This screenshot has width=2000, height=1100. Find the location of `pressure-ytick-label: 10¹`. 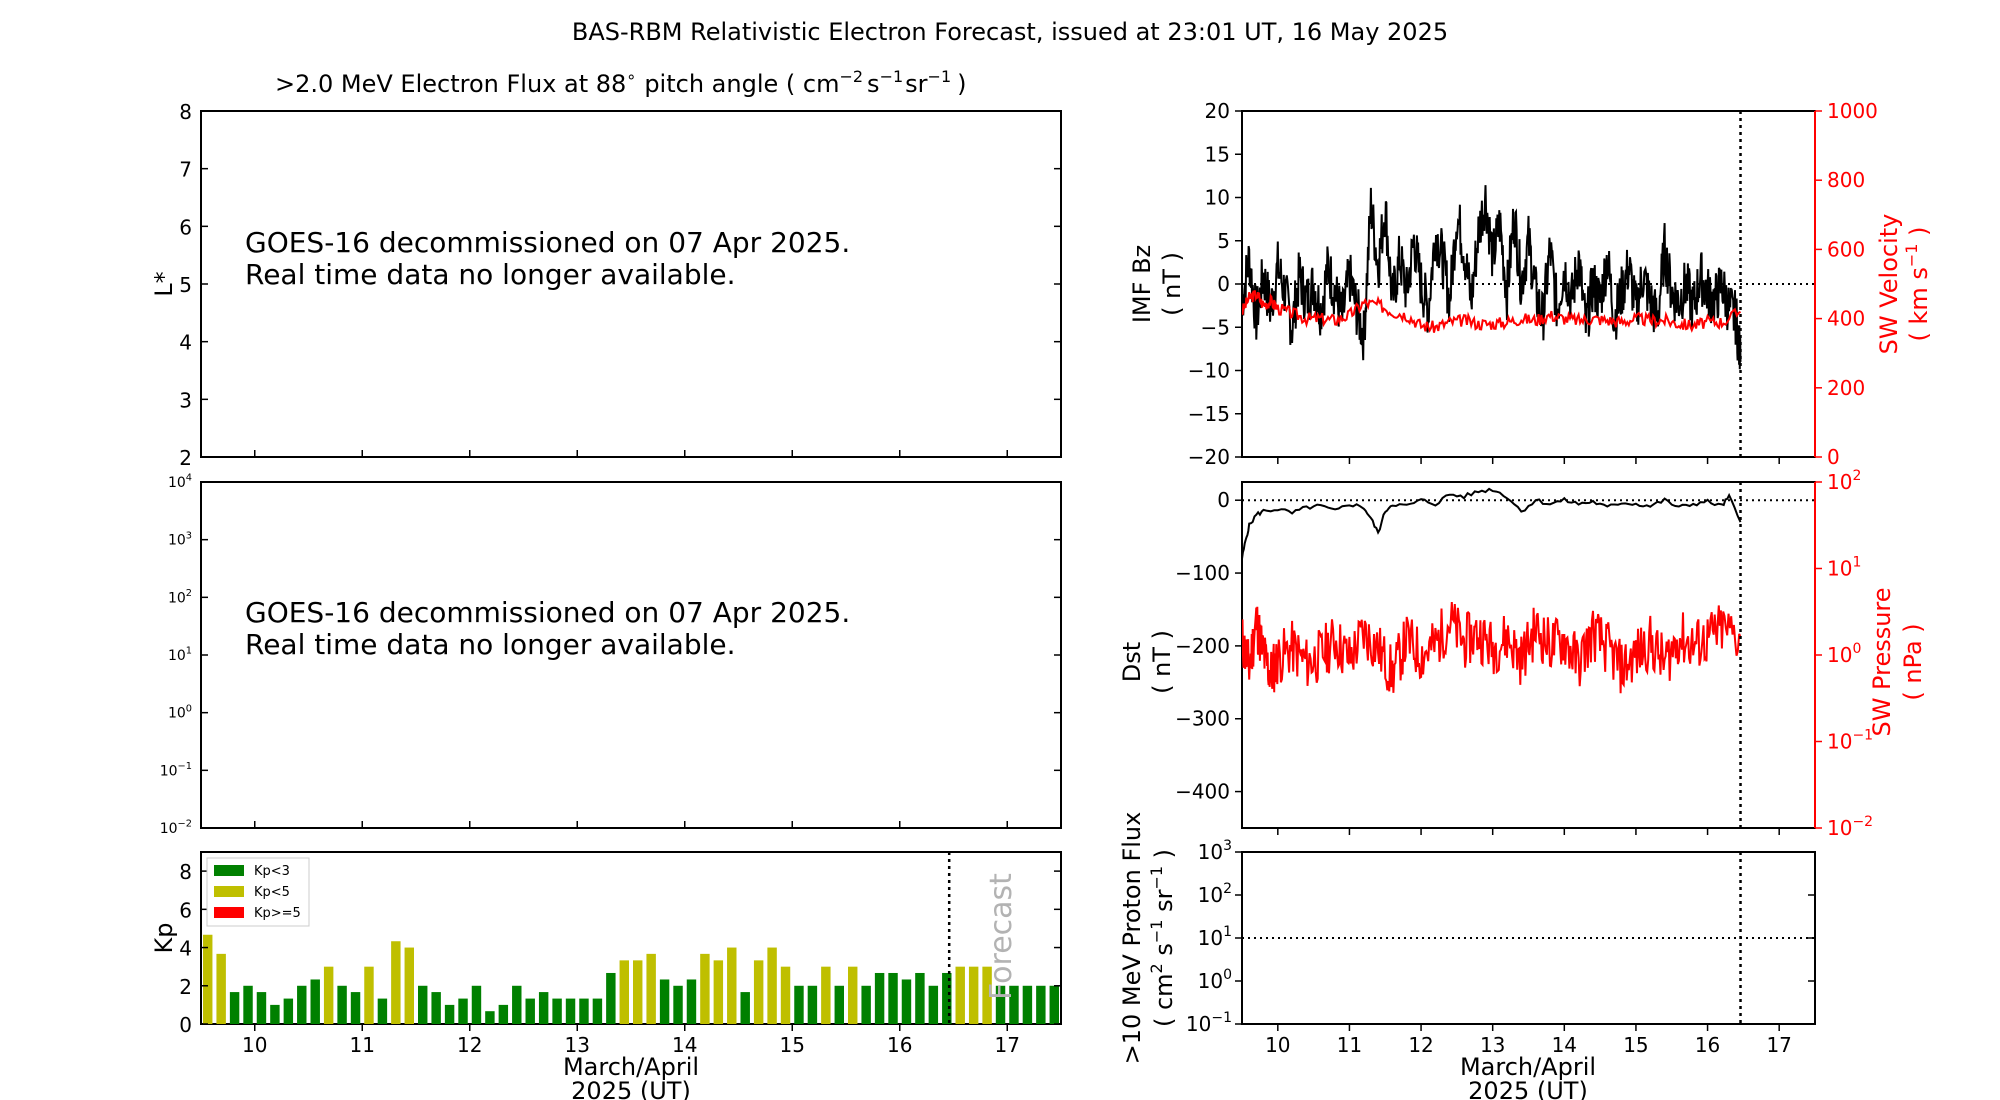

pressure-ytick-label: 10¹ is located at coordinates (1844, 568).